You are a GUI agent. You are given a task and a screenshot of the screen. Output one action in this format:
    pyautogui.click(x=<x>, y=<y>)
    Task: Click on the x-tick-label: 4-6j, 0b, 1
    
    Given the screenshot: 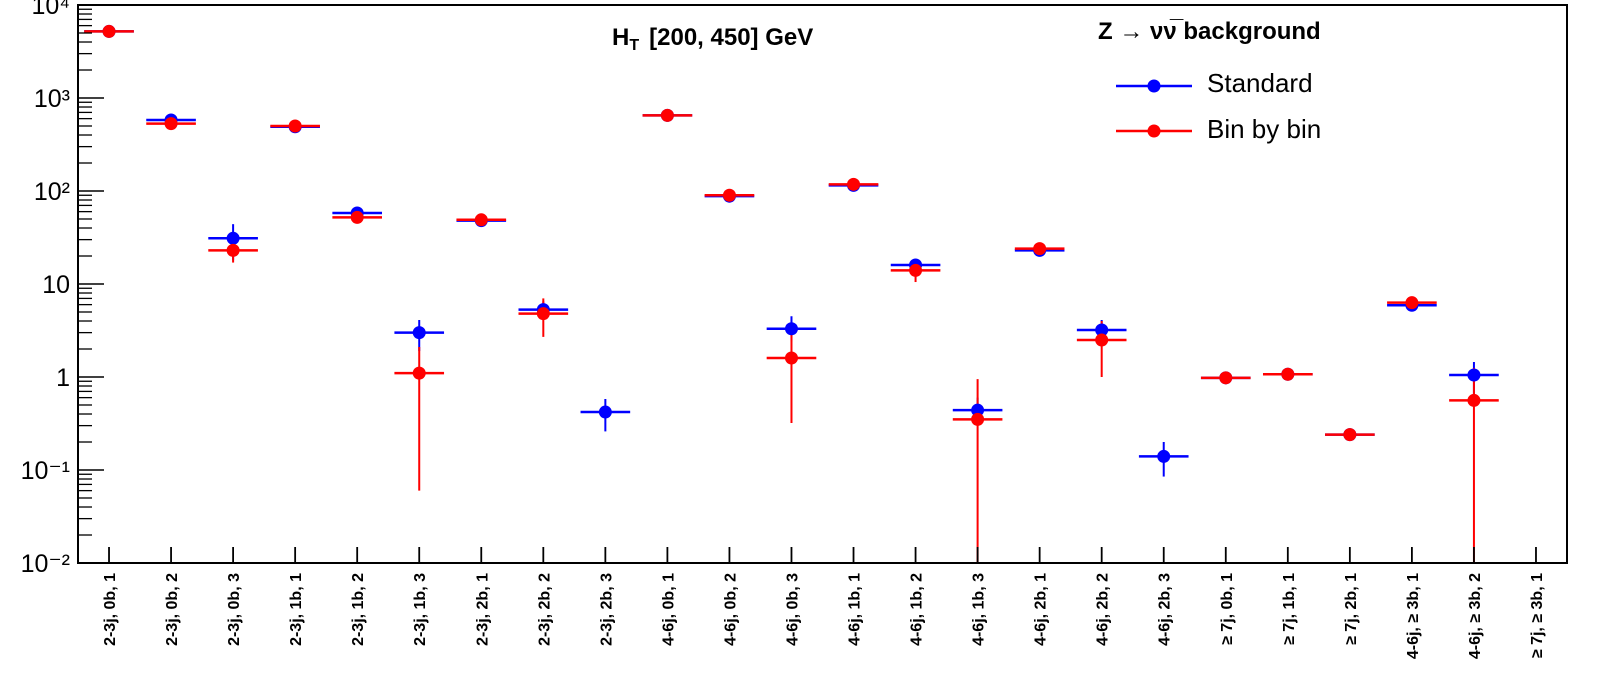 What is the action you would take?
    pyautogui.click(x=668, y=609)
    